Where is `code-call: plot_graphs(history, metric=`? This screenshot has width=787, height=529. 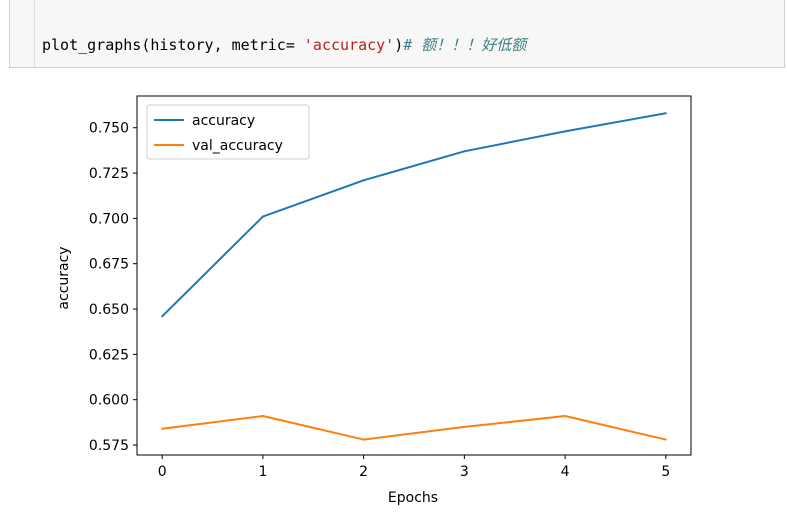
code-call: plot_graphs(history, metric= is located at coordinates (173, 45).